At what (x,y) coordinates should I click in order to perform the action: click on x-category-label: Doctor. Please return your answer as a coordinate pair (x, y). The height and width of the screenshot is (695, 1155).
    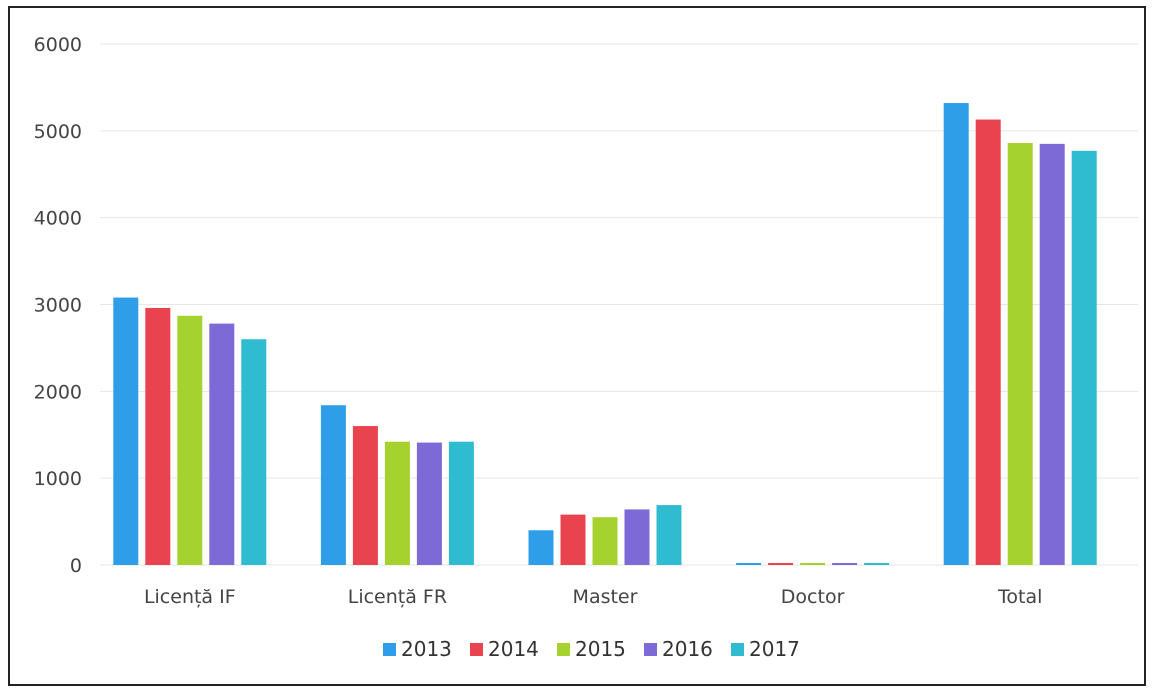
    Looking at the image, I should click on (813, 597).